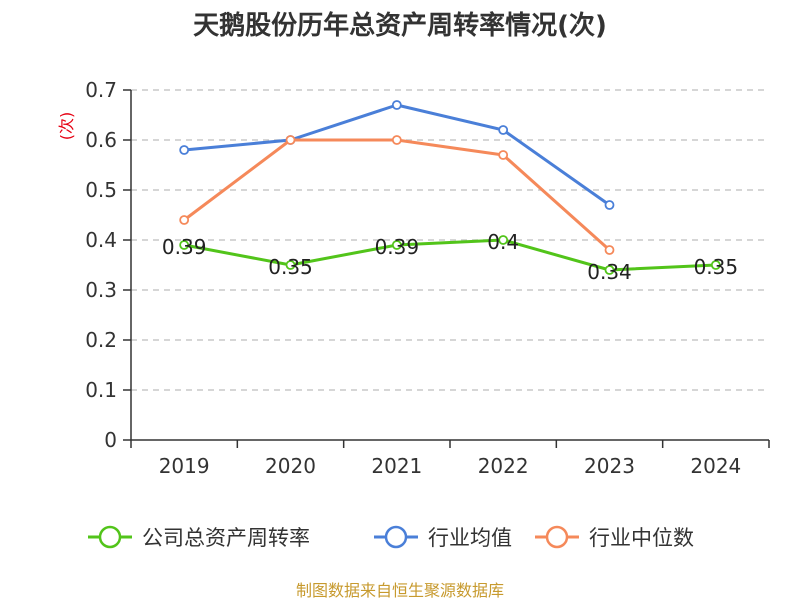 Image resolution: width=800 pixels, height=600 pixels. Describe the element at coordinates (400, 25) in the screenshot. I see `chart-title: 天鹅股份历年总资产周转率情况(次)` at that location.